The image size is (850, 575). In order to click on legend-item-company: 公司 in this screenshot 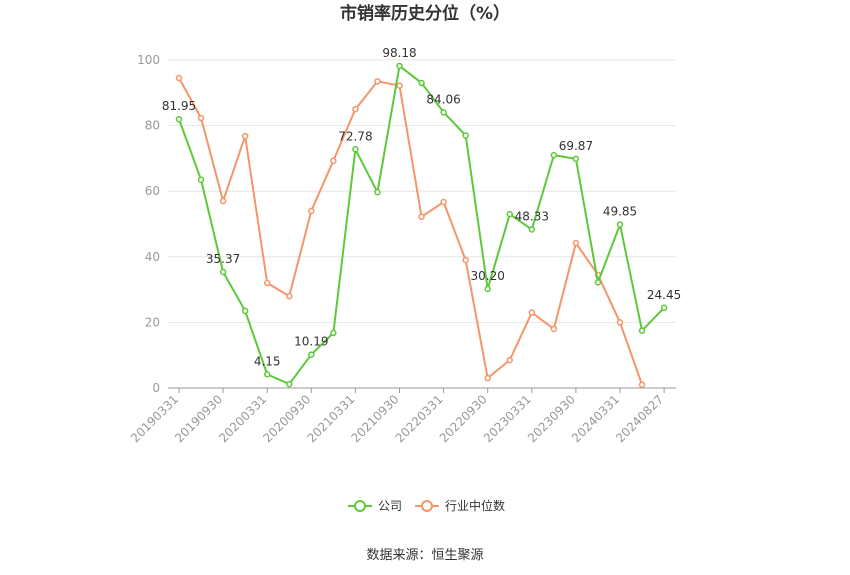, I will do `click(375, 506)`.